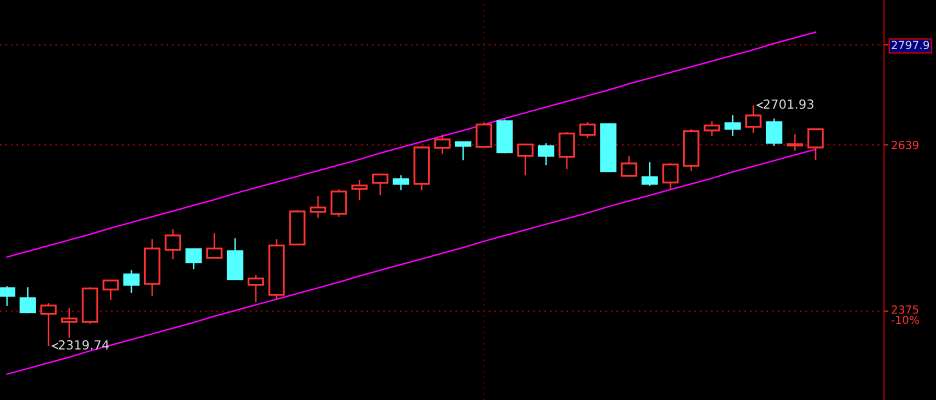  I want to click on y-tick-label: 2639, so click(905, 145).